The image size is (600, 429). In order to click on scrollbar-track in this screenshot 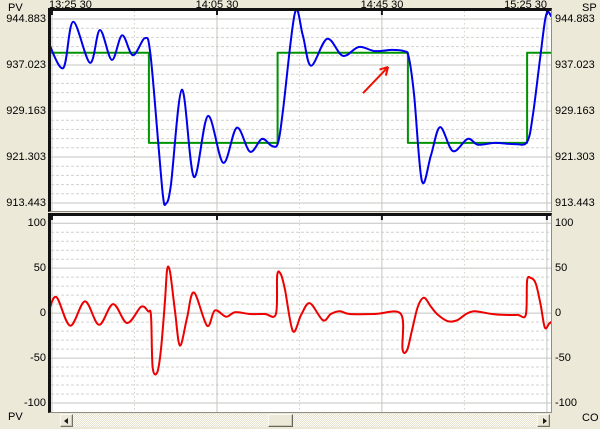, I will do `click(305, 420)`.